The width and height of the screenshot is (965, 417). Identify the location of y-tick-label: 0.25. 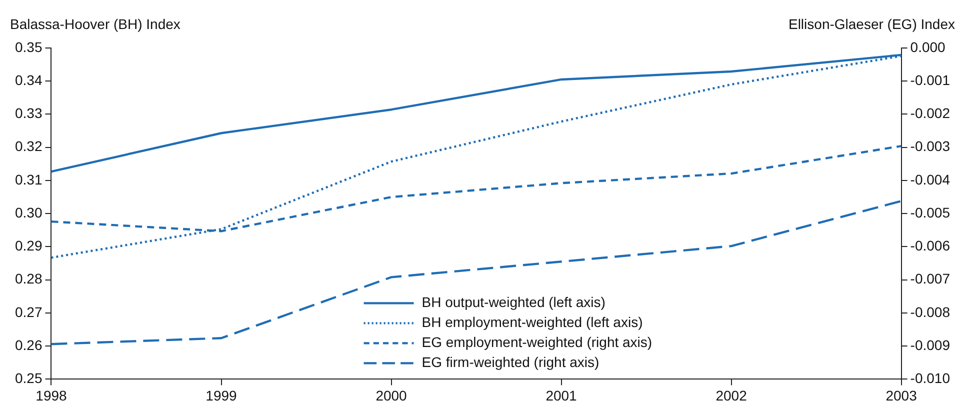
(28, 378).